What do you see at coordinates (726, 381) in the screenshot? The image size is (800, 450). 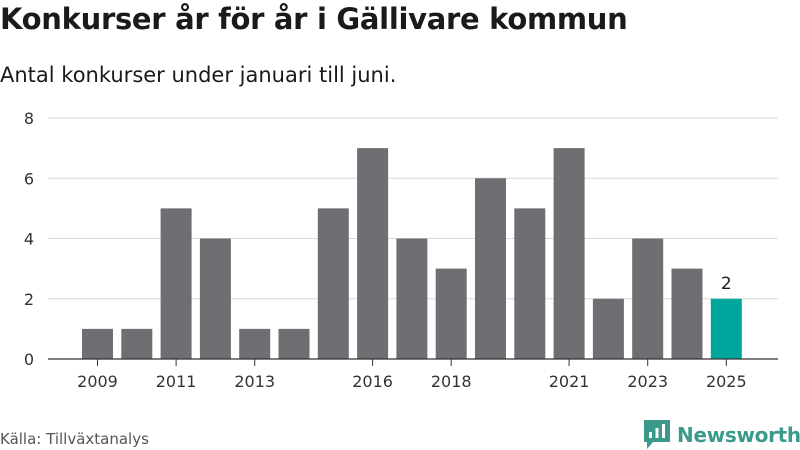 I see `x-tick-label: 2025` at bounding box center [726, 381].